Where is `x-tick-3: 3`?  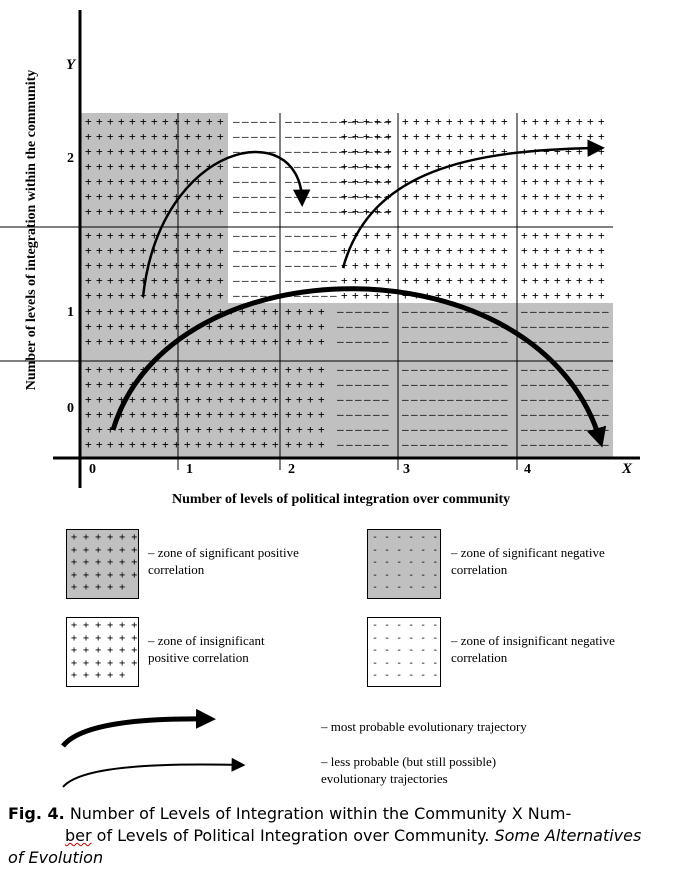 x-tick-3: 3 is located at coordinates (406, 469).